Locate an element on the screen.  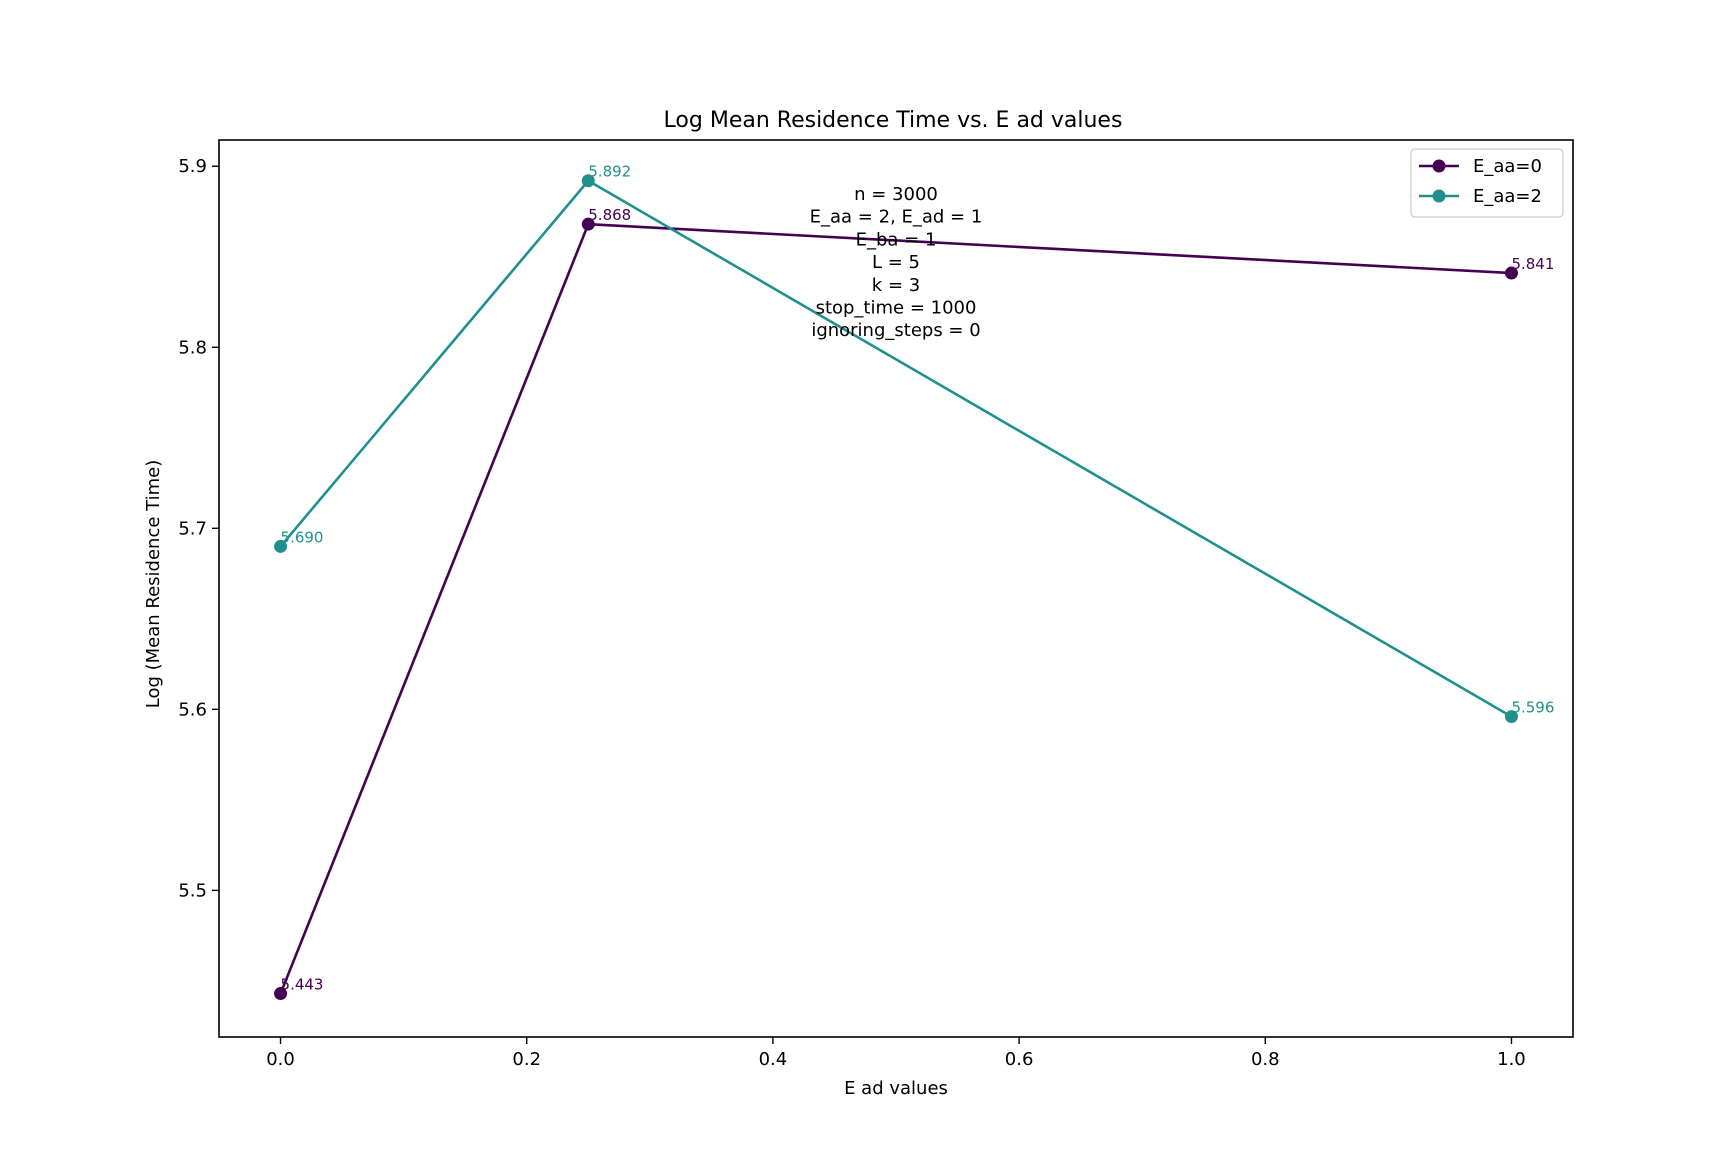
y-tick-label: 5.5 is located at coordinates (192, 890).